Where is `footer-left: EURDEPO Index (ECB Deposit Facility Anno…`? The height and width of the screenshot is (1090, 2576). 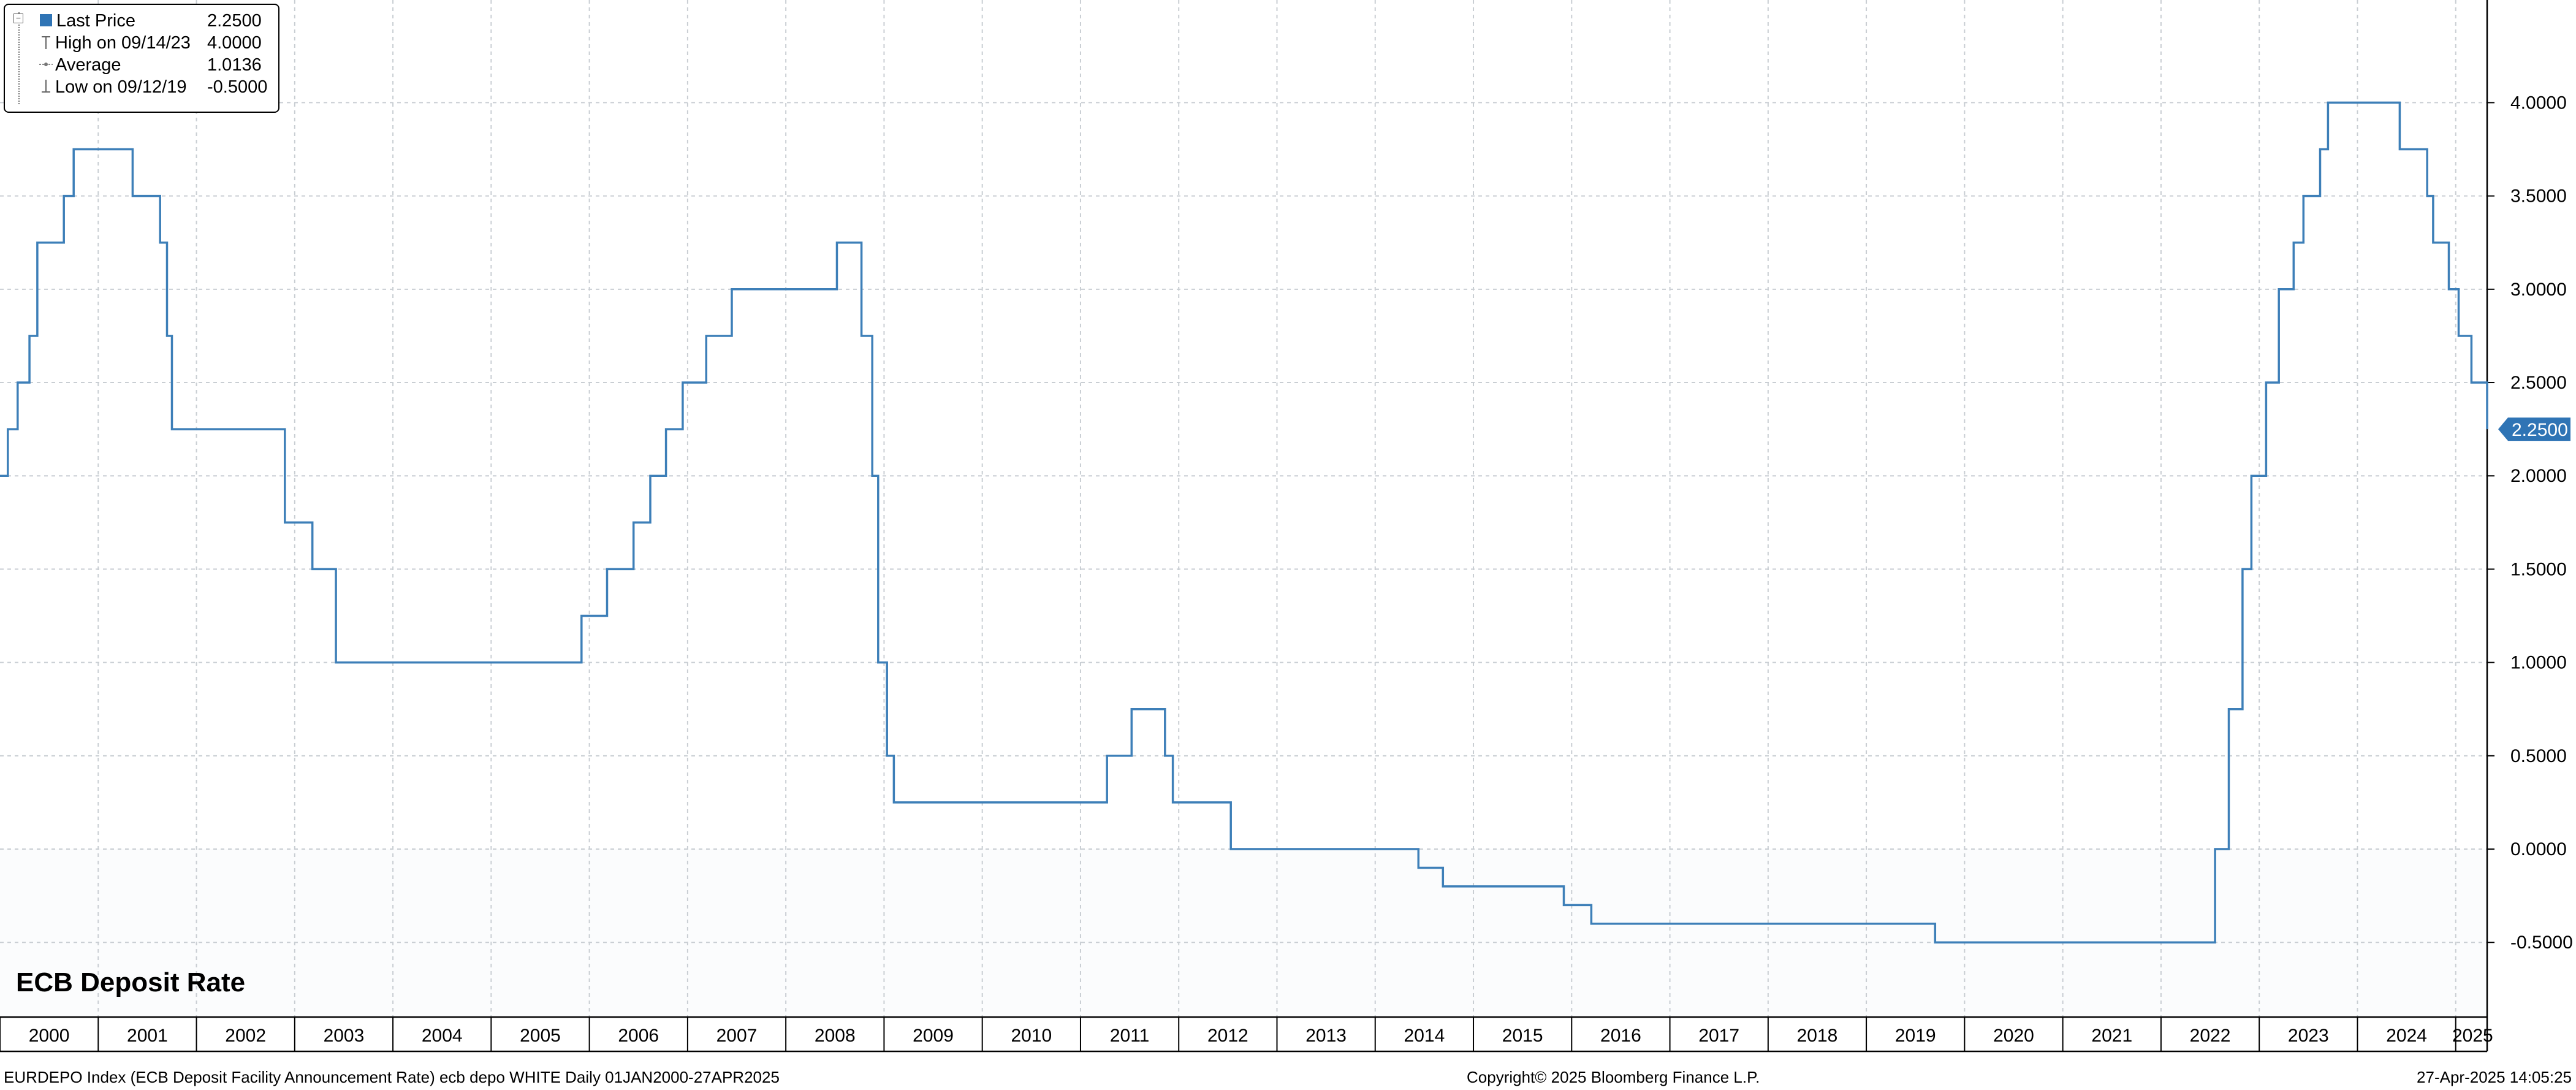 footer-left: EURDEPO Index (ECB Deposit Facility Anno… is located at coordinates (392, 1077).